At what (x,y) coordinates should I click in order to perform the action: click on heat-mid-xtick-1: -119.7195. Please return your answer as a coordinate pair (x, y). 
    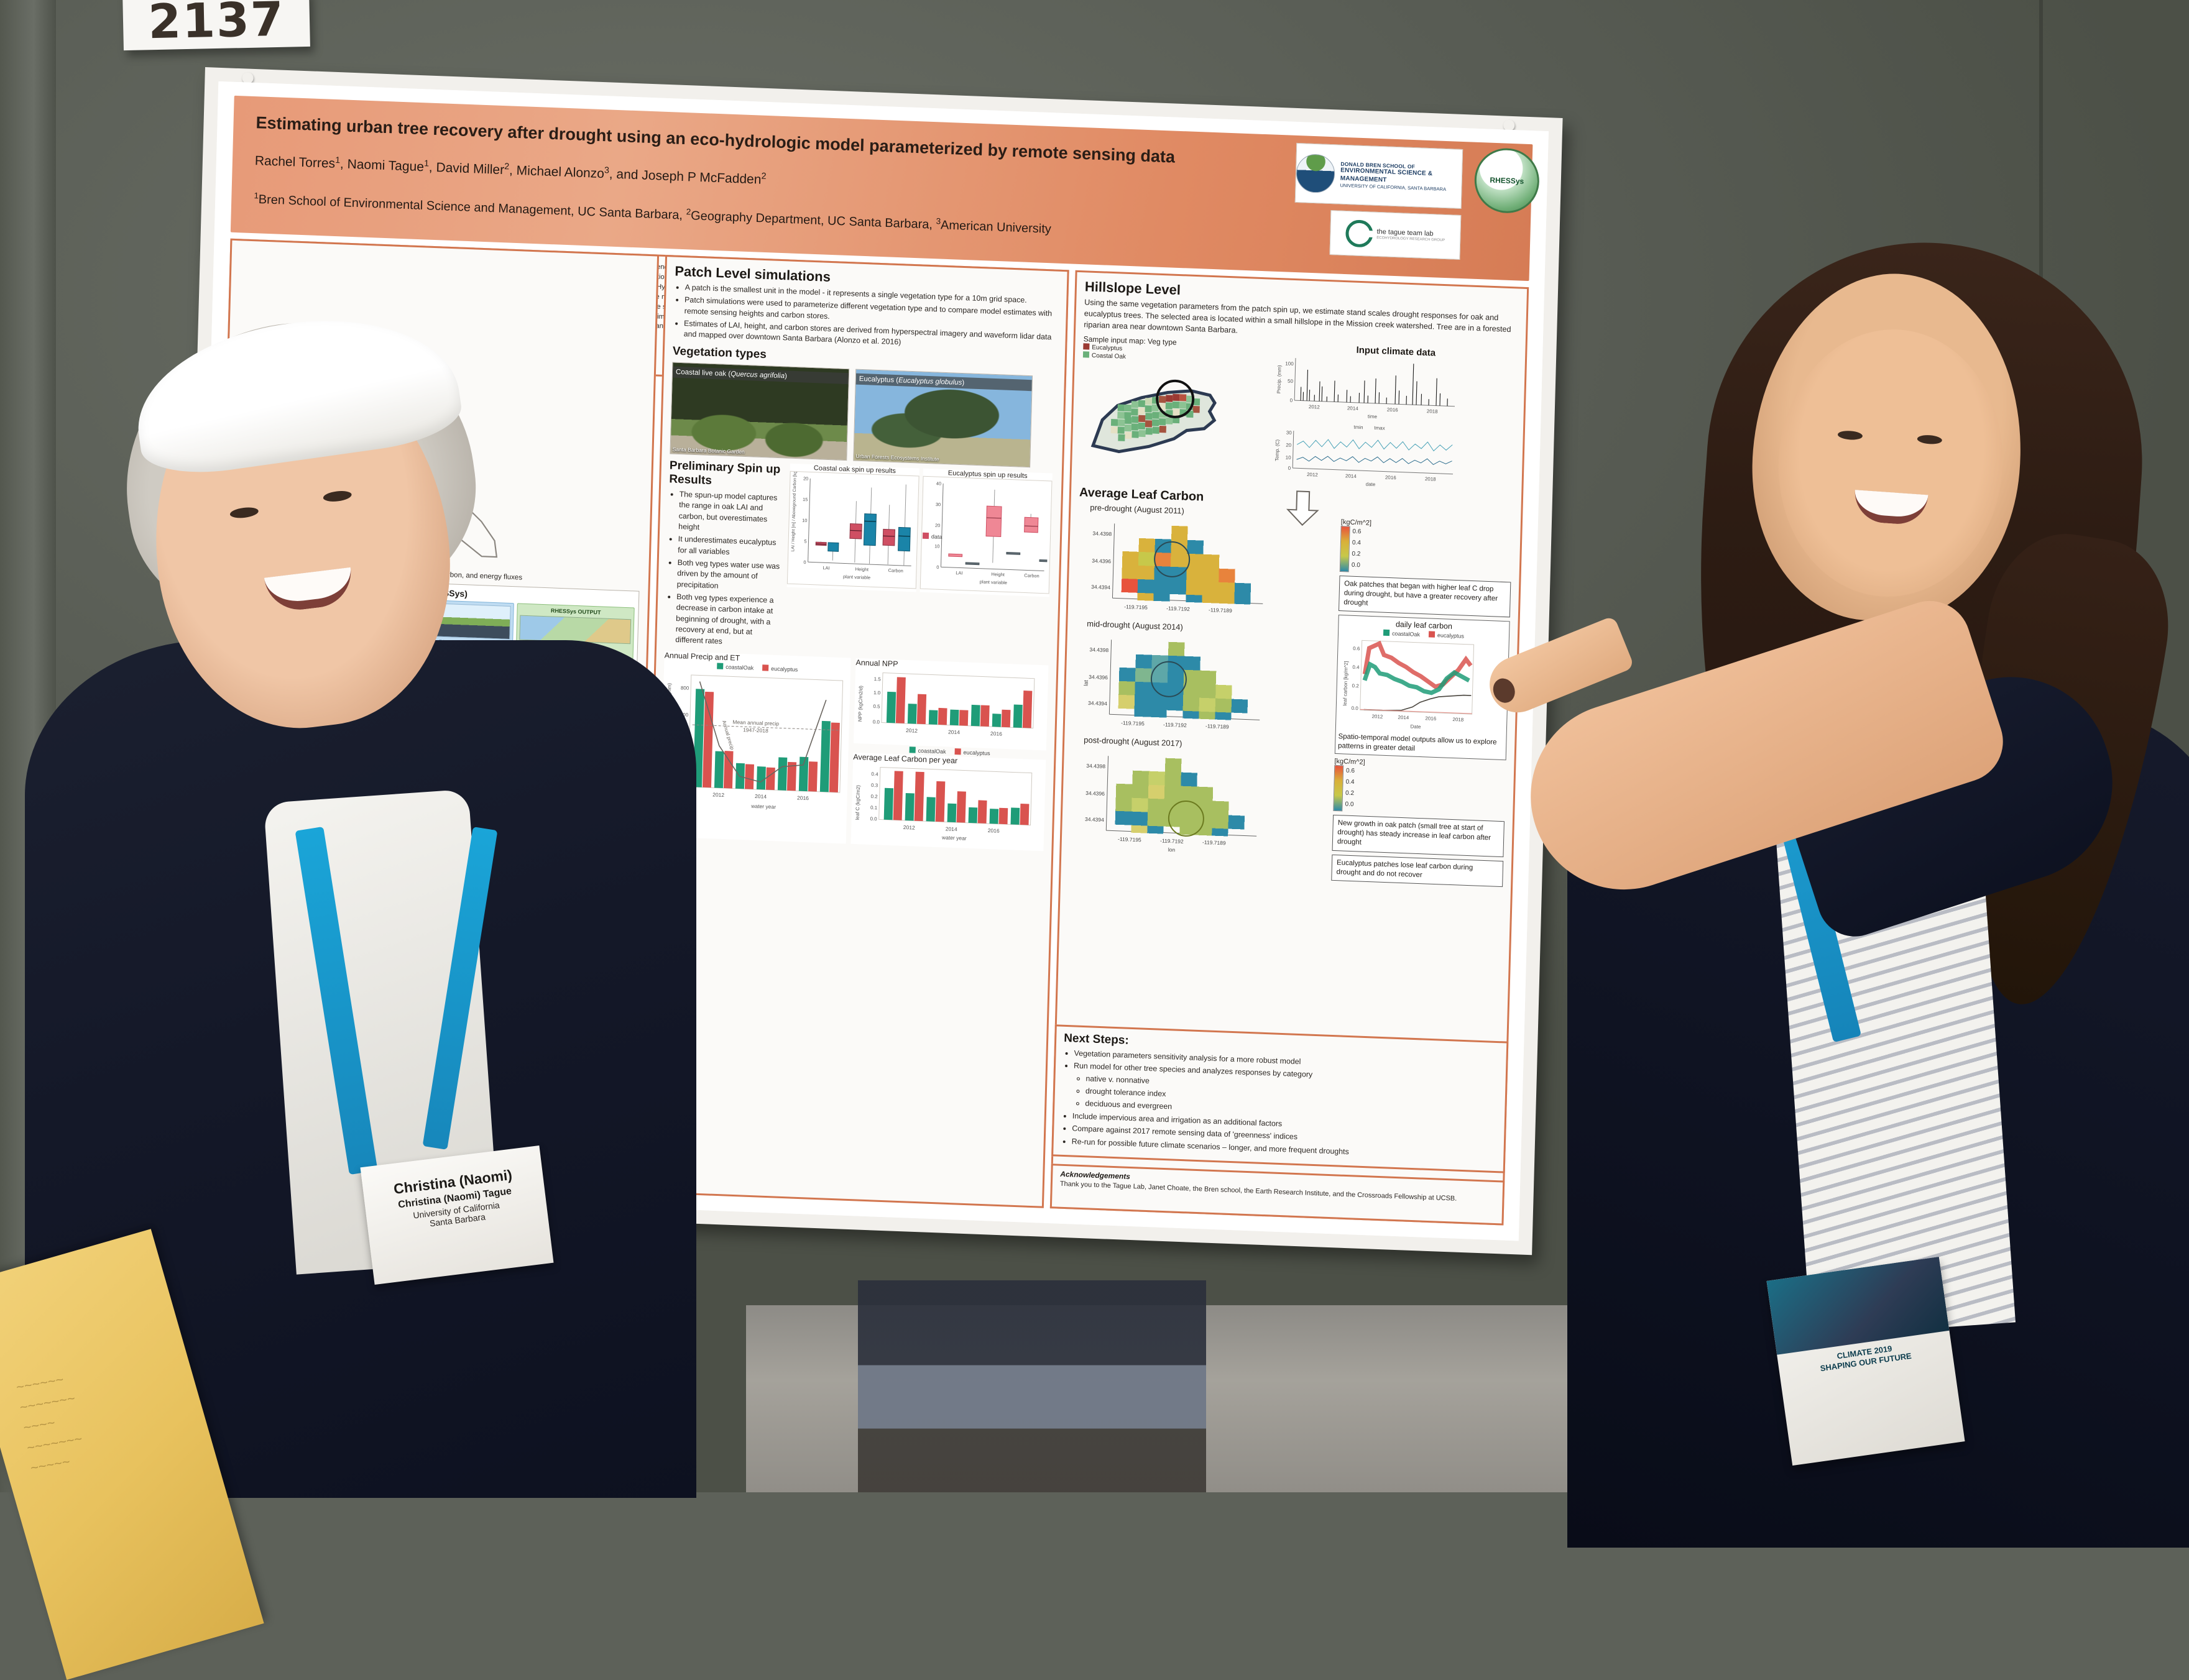
    Looking at the image, I should click on (1133, 723).